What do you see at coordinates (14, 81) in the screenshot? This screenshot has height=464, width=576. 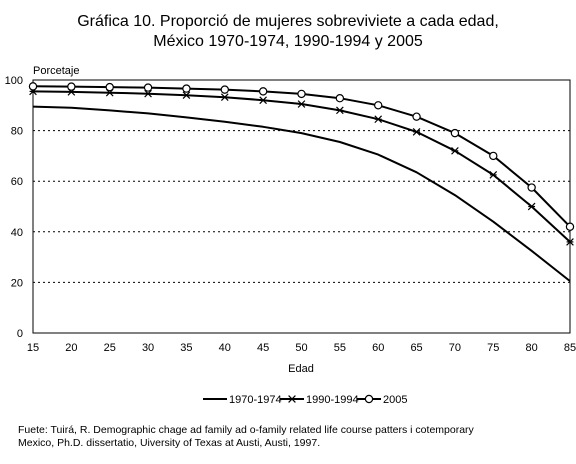 I see `y-tick-label: 100` at bounding box center [14, 81].